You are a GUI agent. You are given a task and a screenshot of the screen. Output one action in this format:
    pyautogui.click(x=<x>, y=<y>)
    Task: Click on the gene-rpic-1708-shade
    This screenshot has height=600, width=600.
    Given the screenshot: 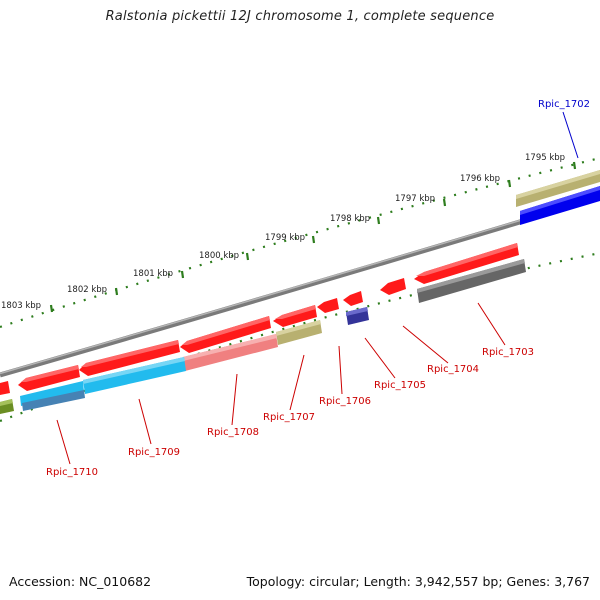 What is the action you would take?
    pyautogui.click(x=226, y=330)
    